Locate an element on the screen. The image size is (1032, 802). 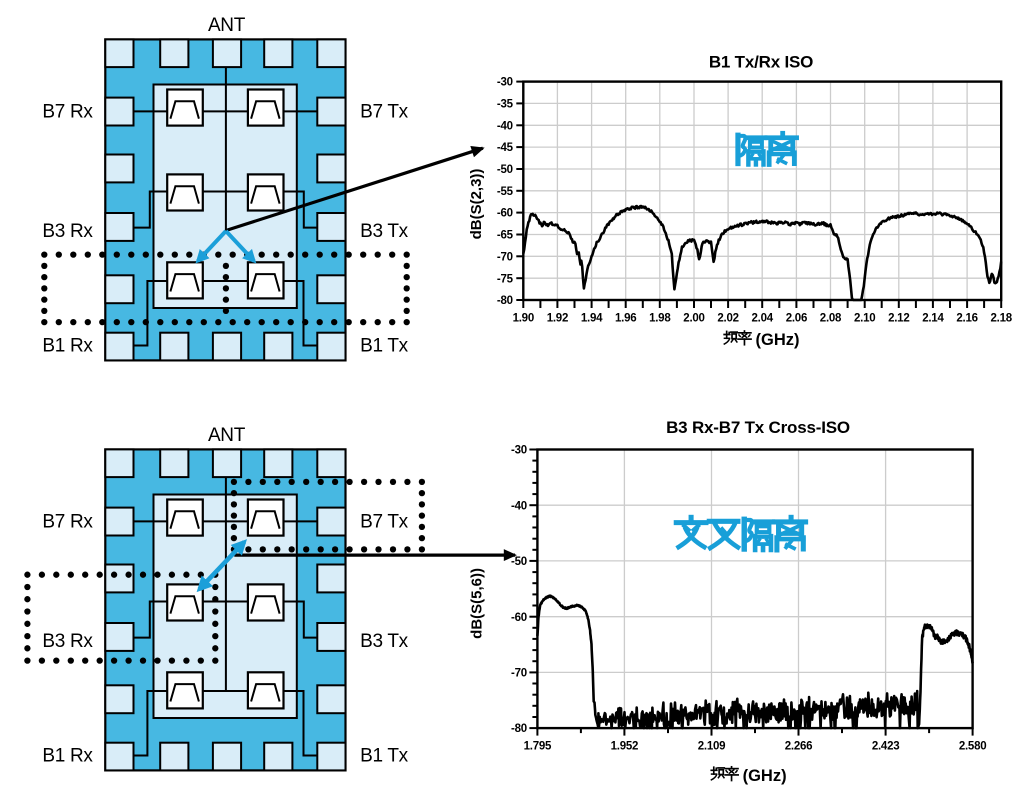
svg-text: 2.08 is located at coordinates (831, 319).